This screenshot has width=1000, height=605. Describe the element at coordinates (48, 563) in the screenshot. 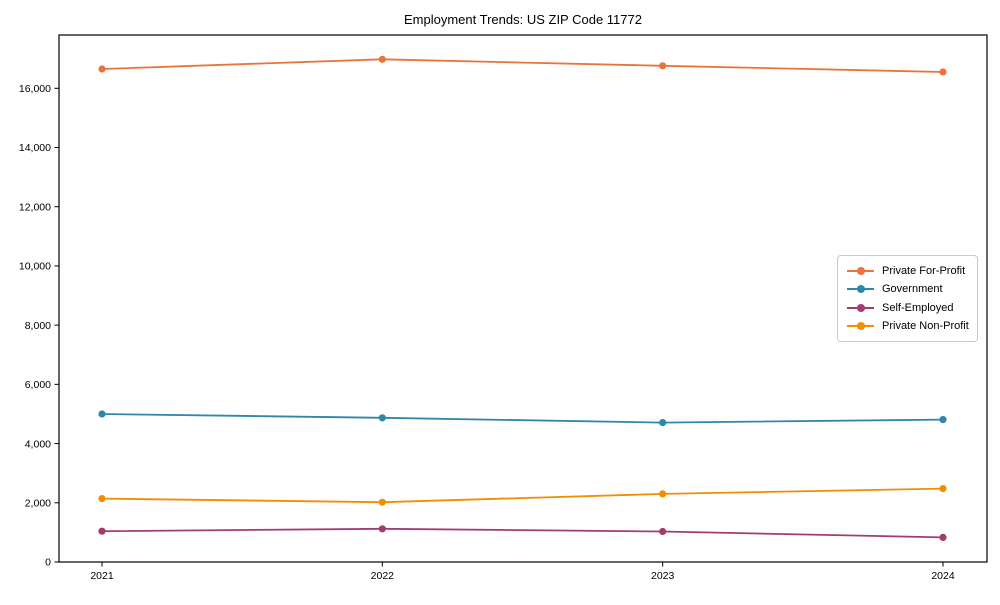

I see `y-tick-label: 0` at that location.